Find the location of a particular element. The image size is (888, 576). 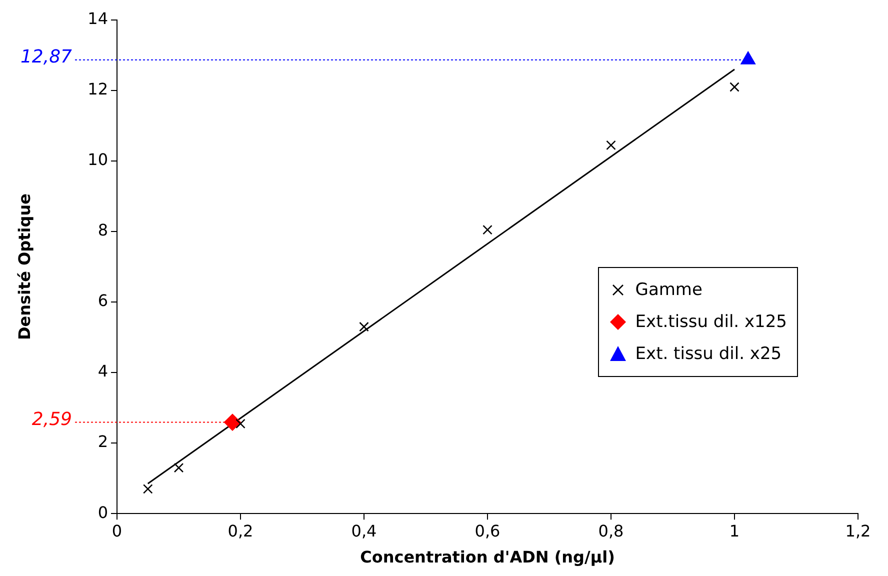

ref-line-label: 12,87 is located at coordinates (46, 57).